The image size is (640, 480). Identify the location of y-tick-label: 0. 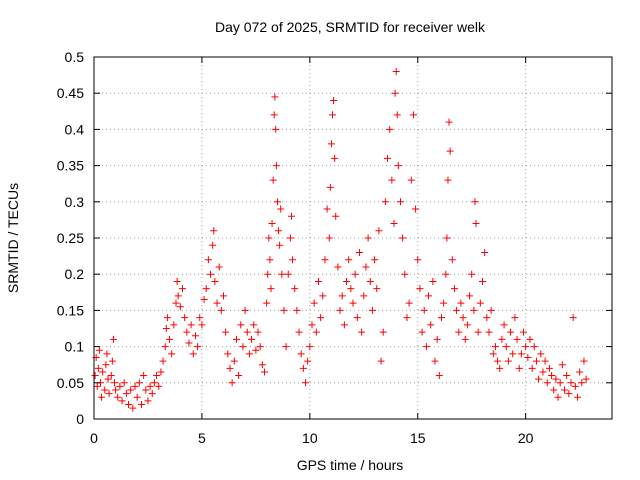
(80, 419).